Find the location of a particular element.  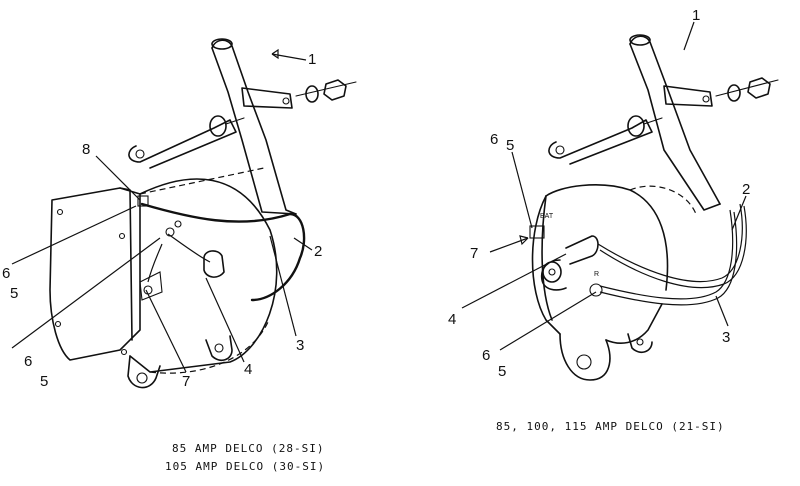

left-callout-5a: 5 is located at coordinates (14, 293).